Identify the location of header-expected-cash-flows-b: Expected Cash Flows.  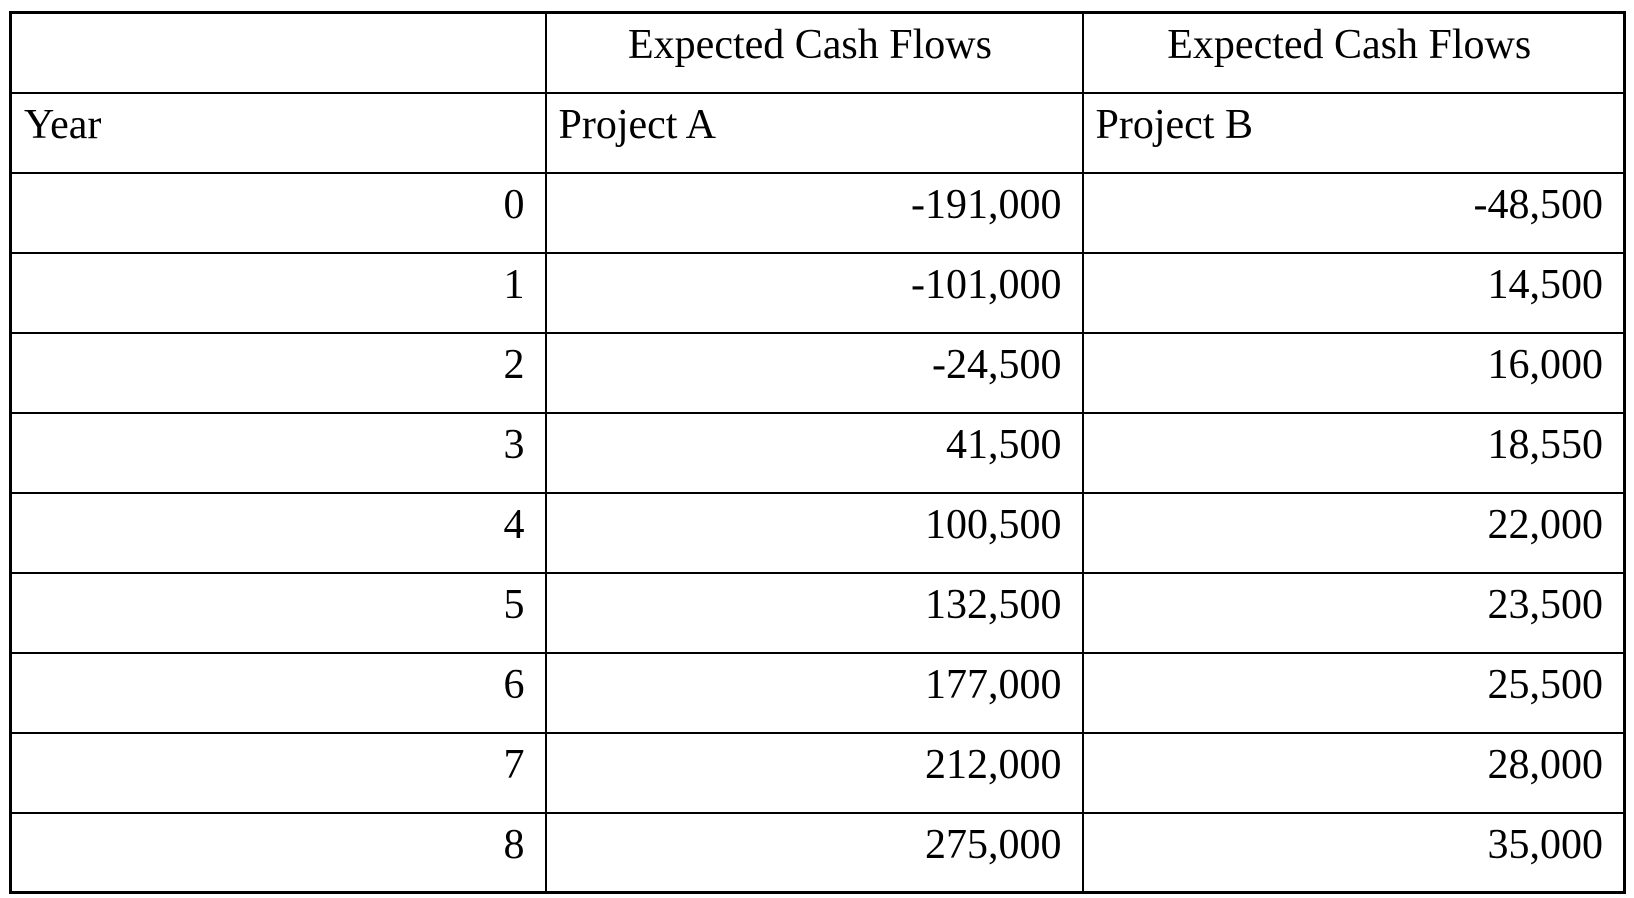
(1353, 52).